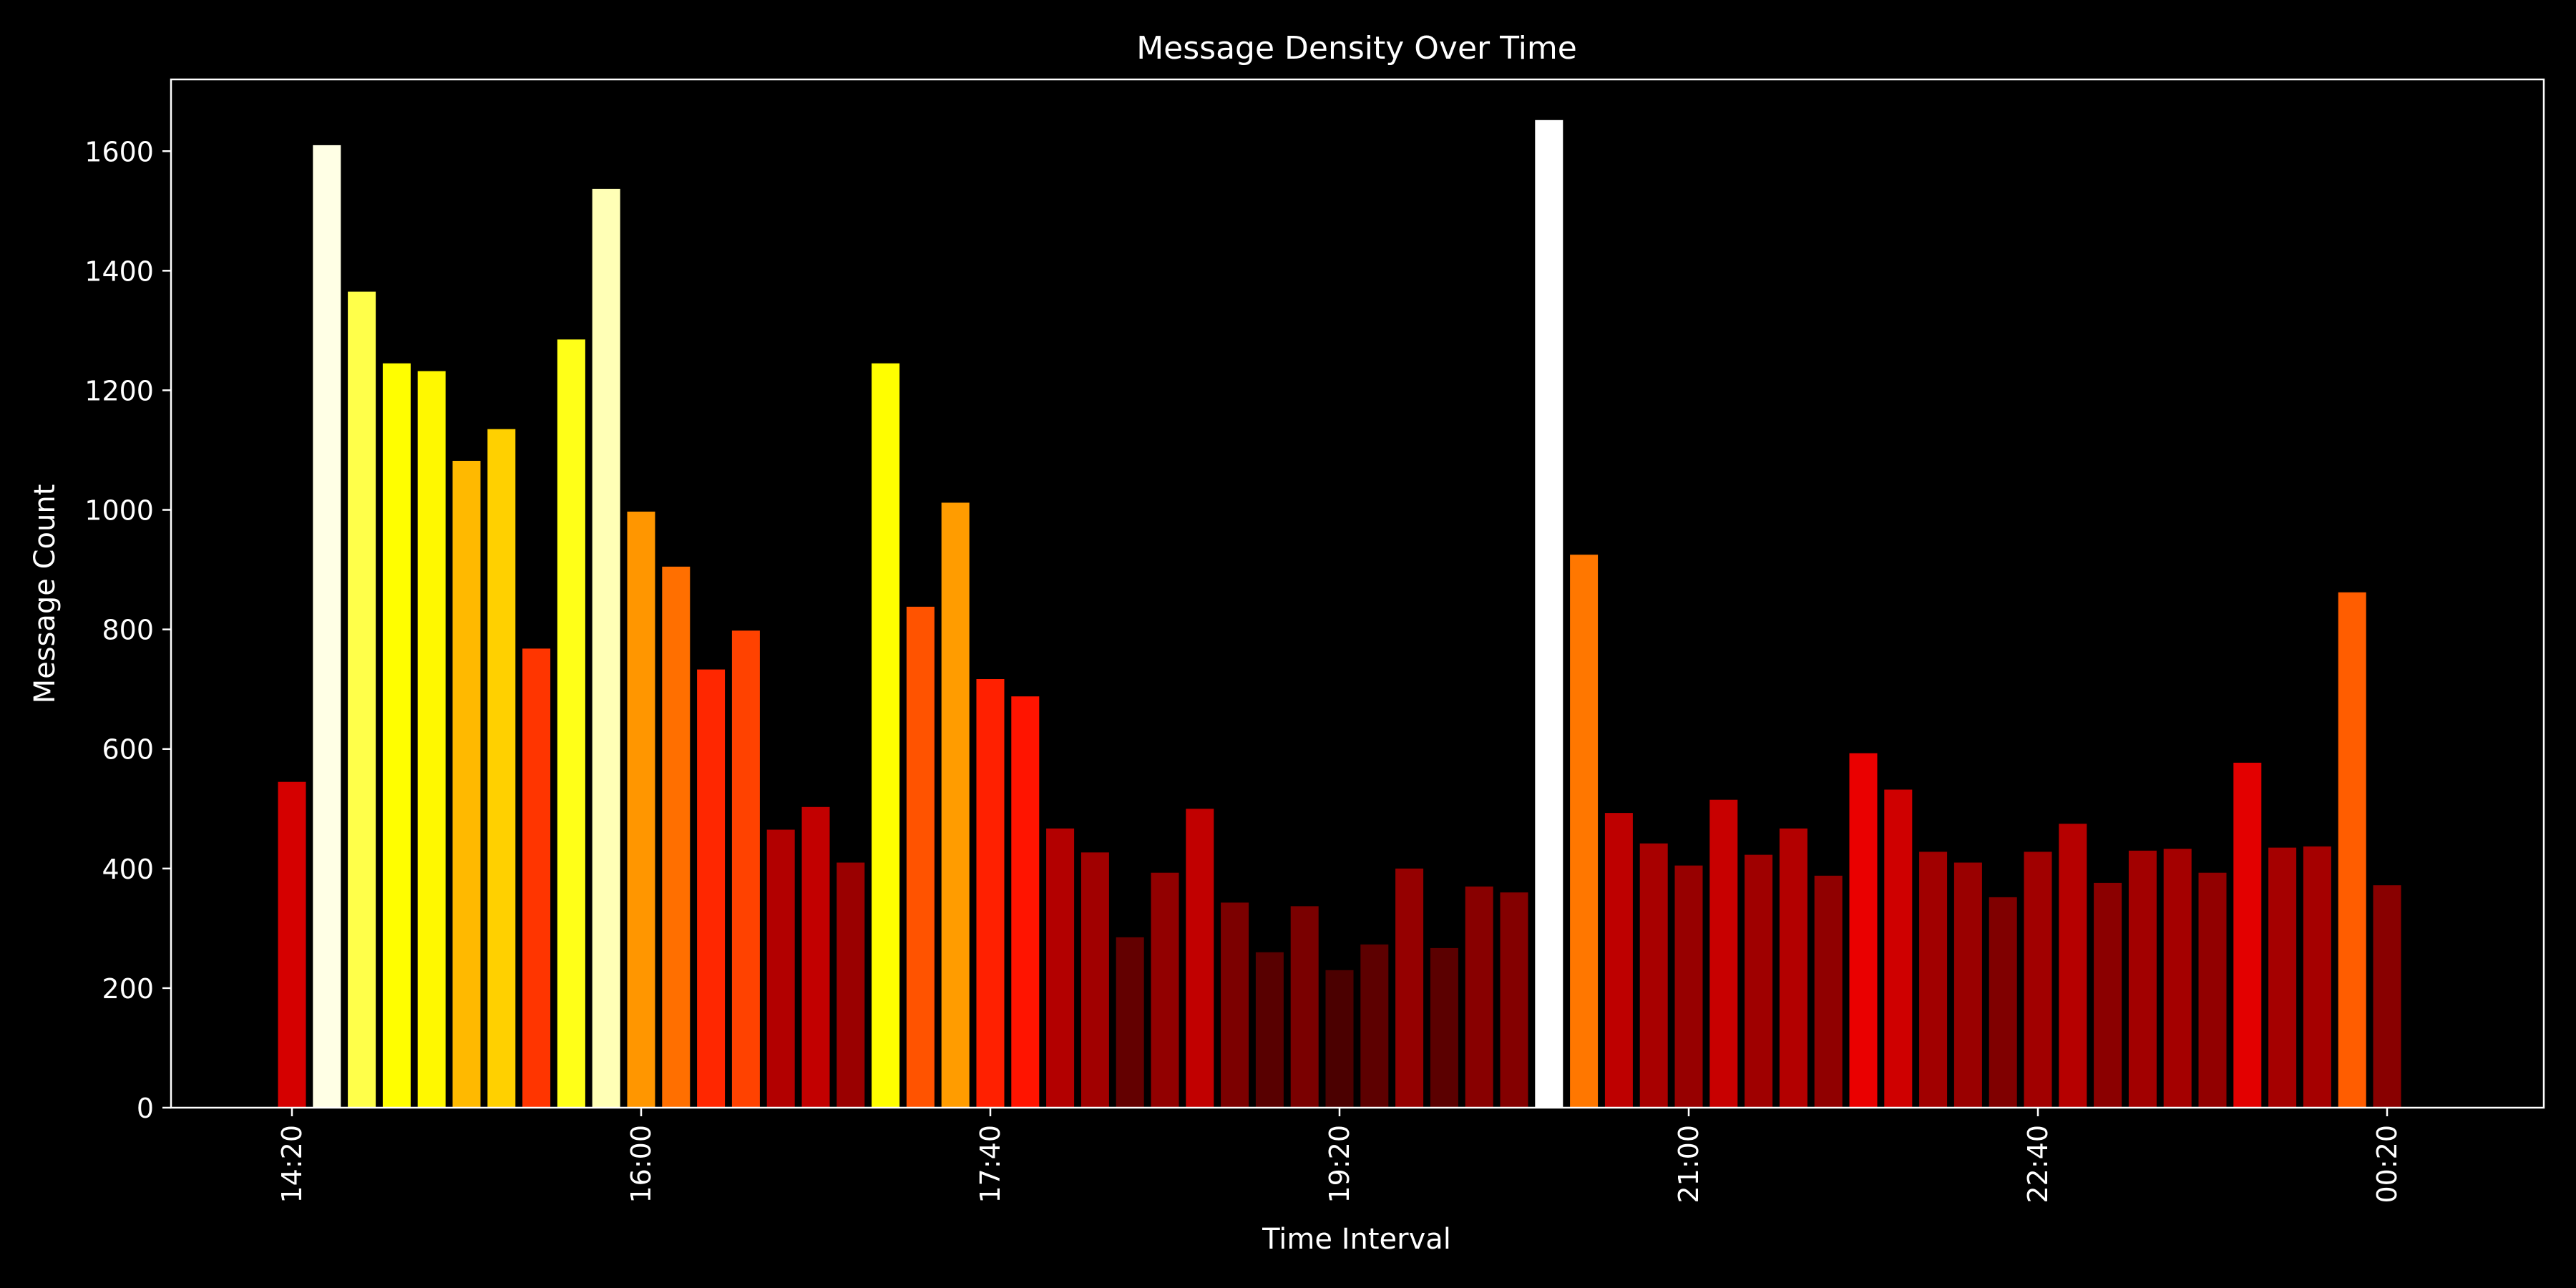  What do you see at coordinates (1356, 1239) in the screenshot?
I see `x-axis-label: Time Interval` at bounding box center [1356, 1239].